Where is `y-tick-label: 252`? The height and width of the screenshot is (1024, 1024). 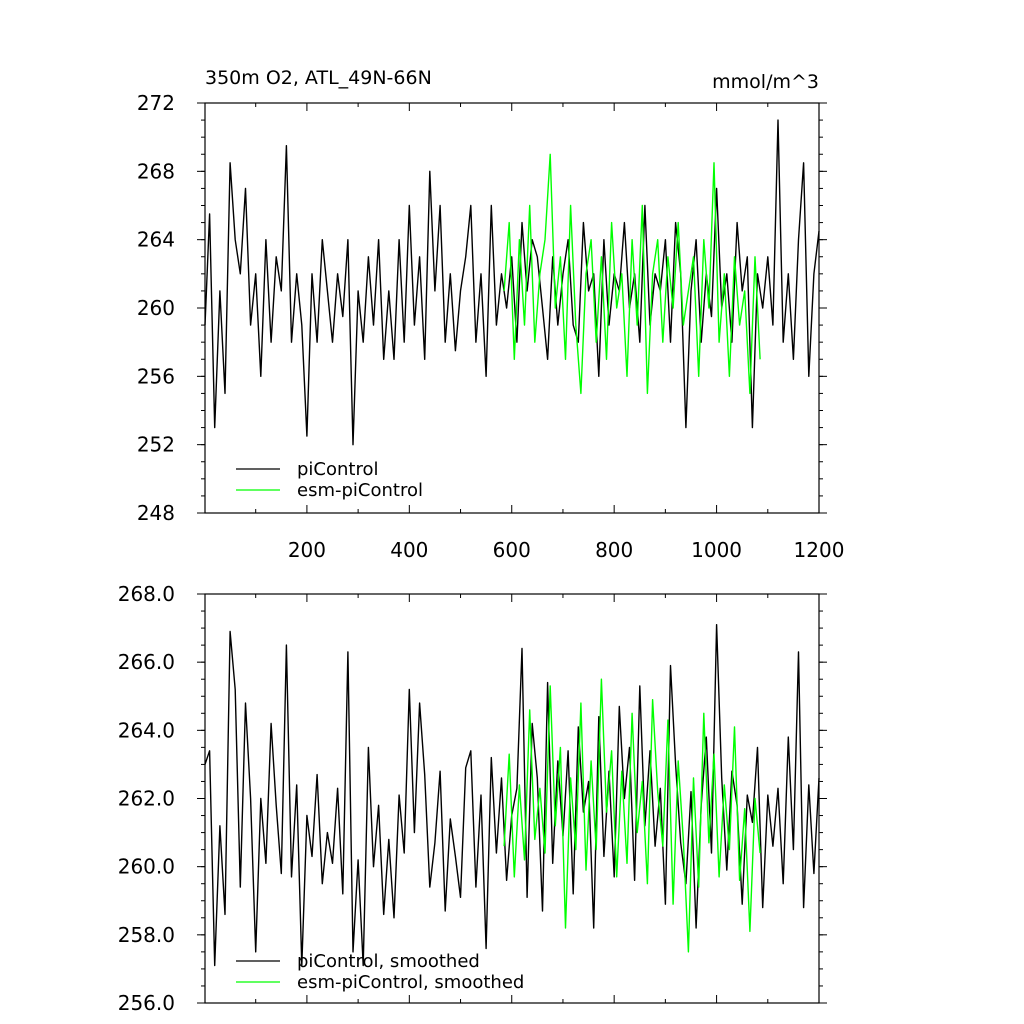
y-tick-label: 252 is located at coordinates (156, 445).